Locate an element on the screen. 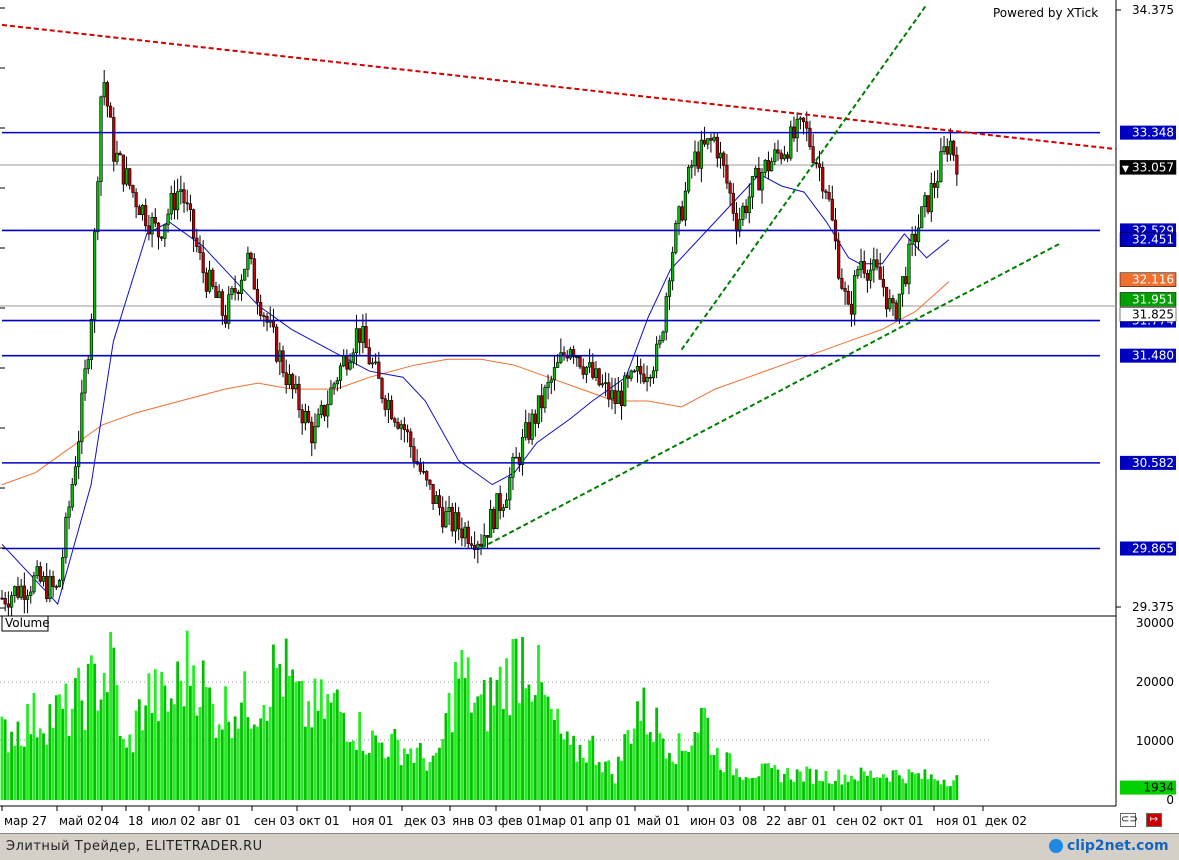 Image resolution: width=1179 pixels, height=860 pixels. clip2net-icon is located at coordinates (1056, 846).